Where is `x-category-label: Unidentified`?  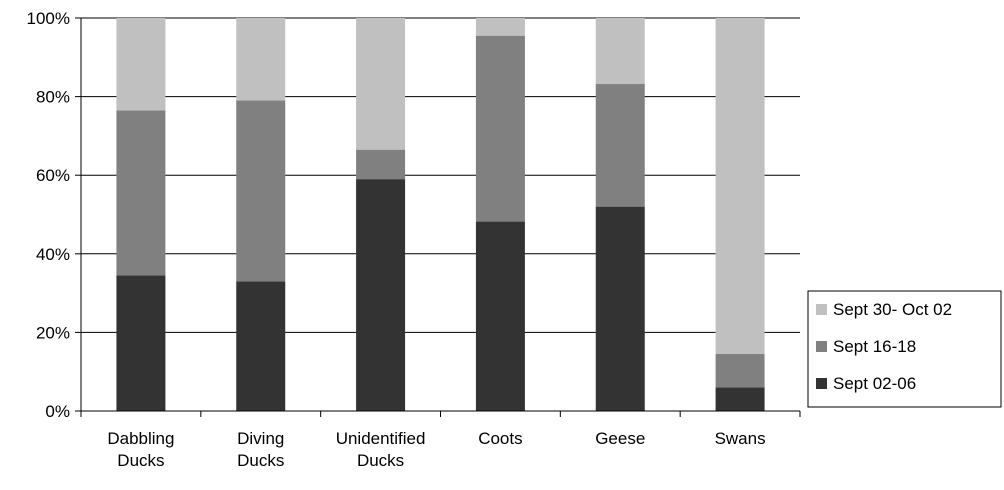
x-category-label: Unidentified is located at coordinates (381, 438).